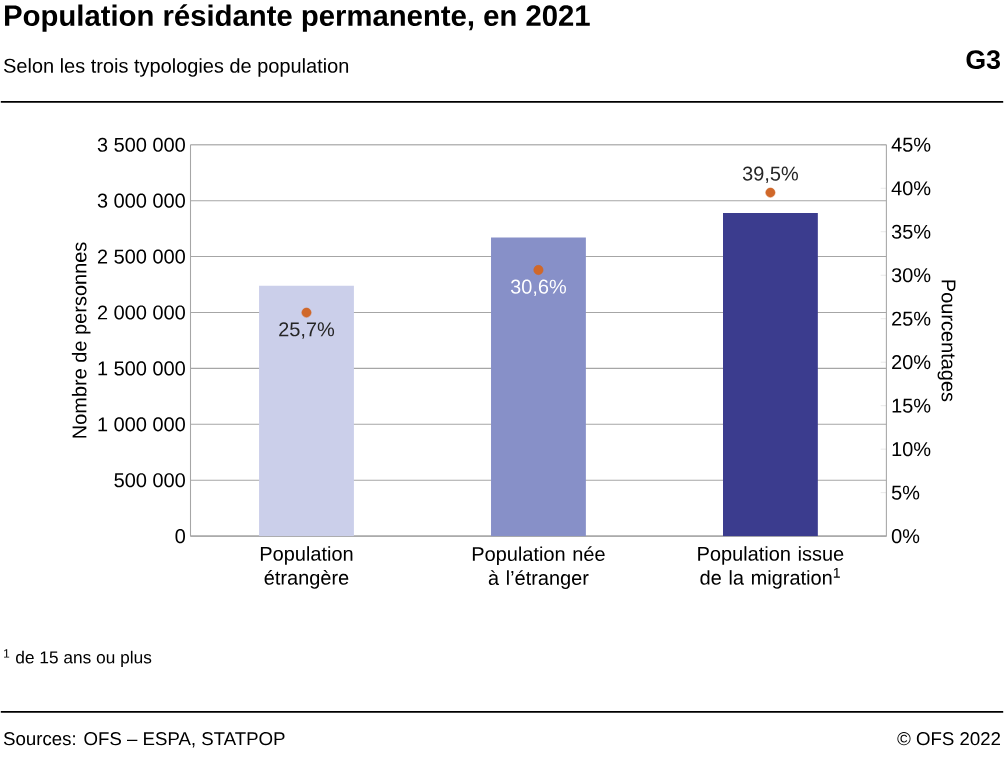  I want to click on y-tick-label: 2 500 000, so click(141, 256).